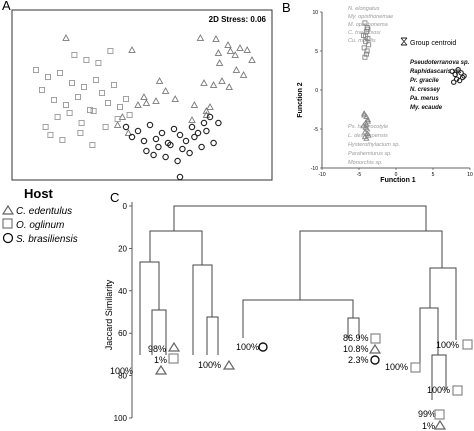 This screenshot has height=431, width=474. What do you see at coordinates (6, 6) in the screenshot?
I see `panel-a-letter: A` at bounding box center [6, 6].